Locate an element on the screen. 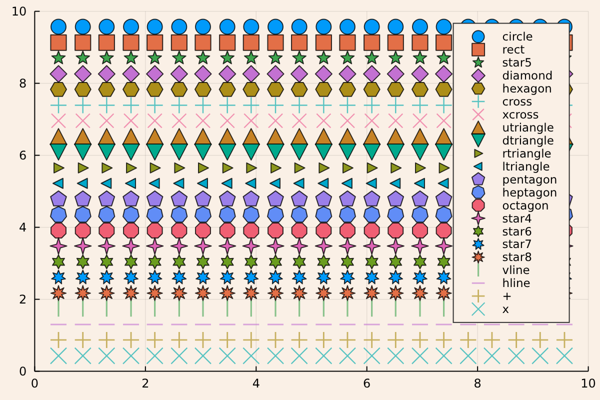  legend-label: star5 is located at coordinates (517, 63).